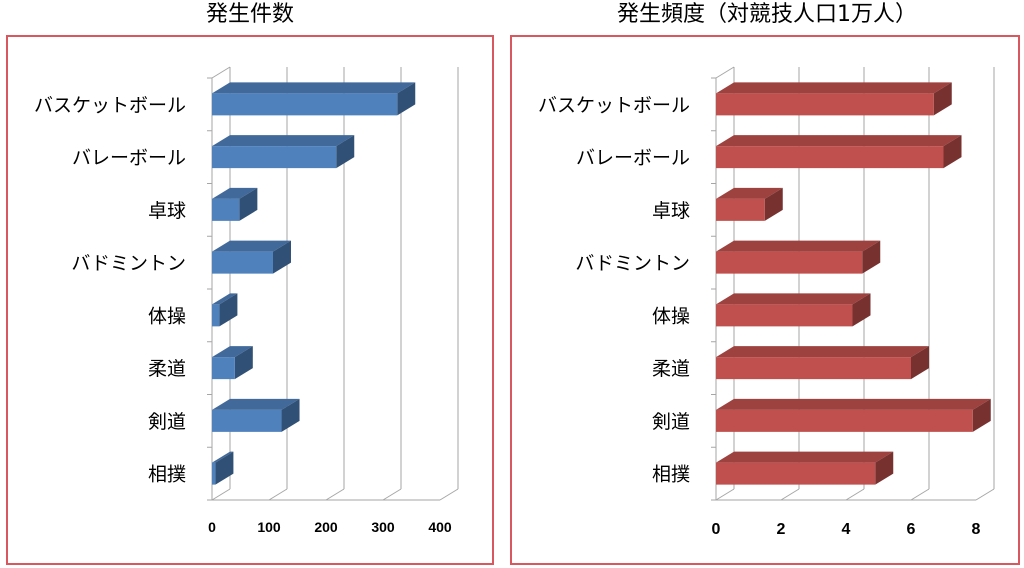  What do you see at coordinates (269, 527) in the screenshot?
I see `x-tick-label: 100` at bounding box center [269, 527].